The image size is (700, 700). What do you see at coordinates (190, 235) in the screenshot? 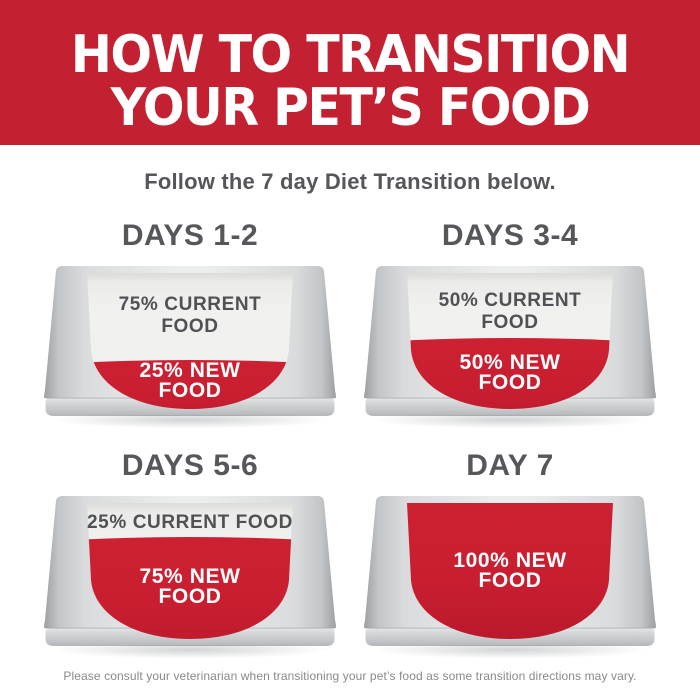
I see `bowl-heading: DAYS 1-2` at bounding box center [190, 235].